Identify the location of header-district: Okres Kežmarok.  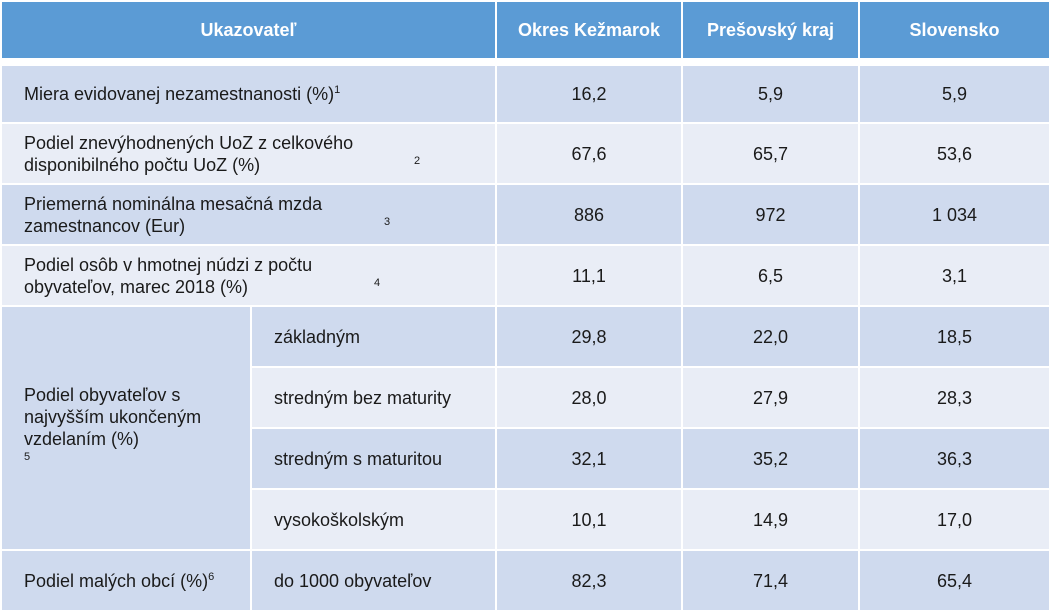
(589, 30).